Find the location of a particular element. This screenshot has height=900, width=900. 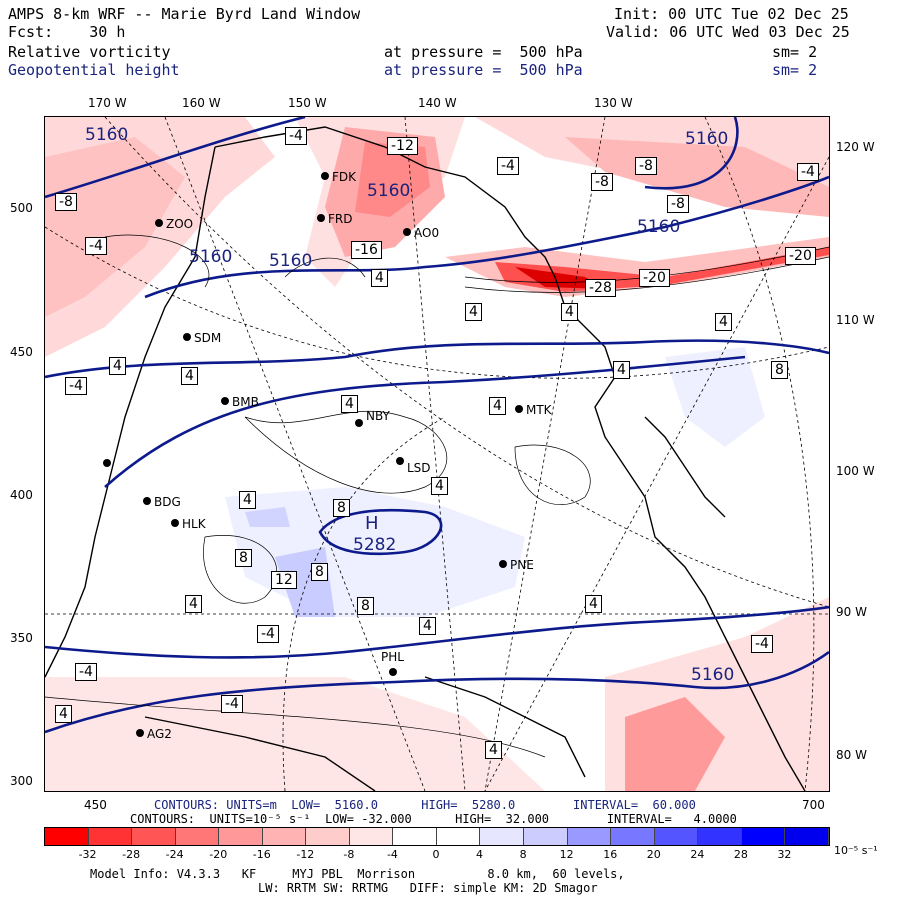

colorbar-tick-label: 32 is located at coordinates (784, 854).